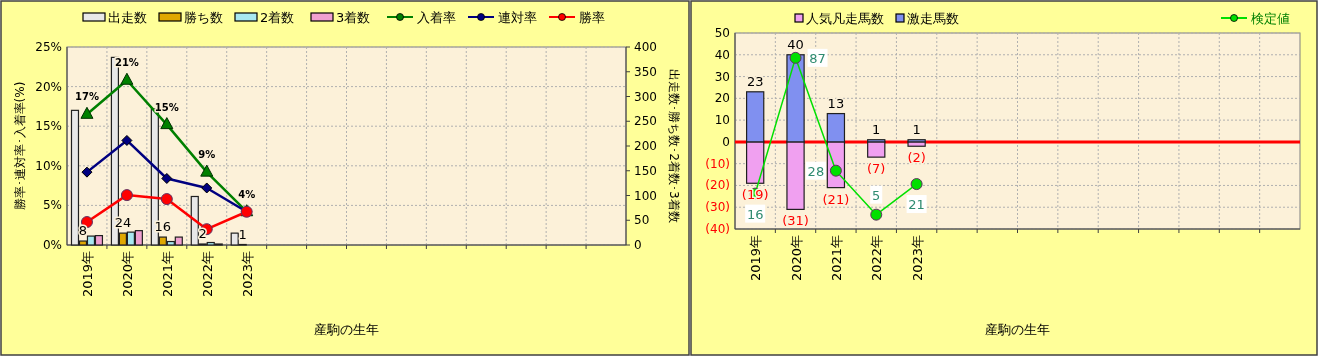  Describe the element at coordinates (645, 96) in the screenshot. I see `y2-tick-label: 300` at that location.